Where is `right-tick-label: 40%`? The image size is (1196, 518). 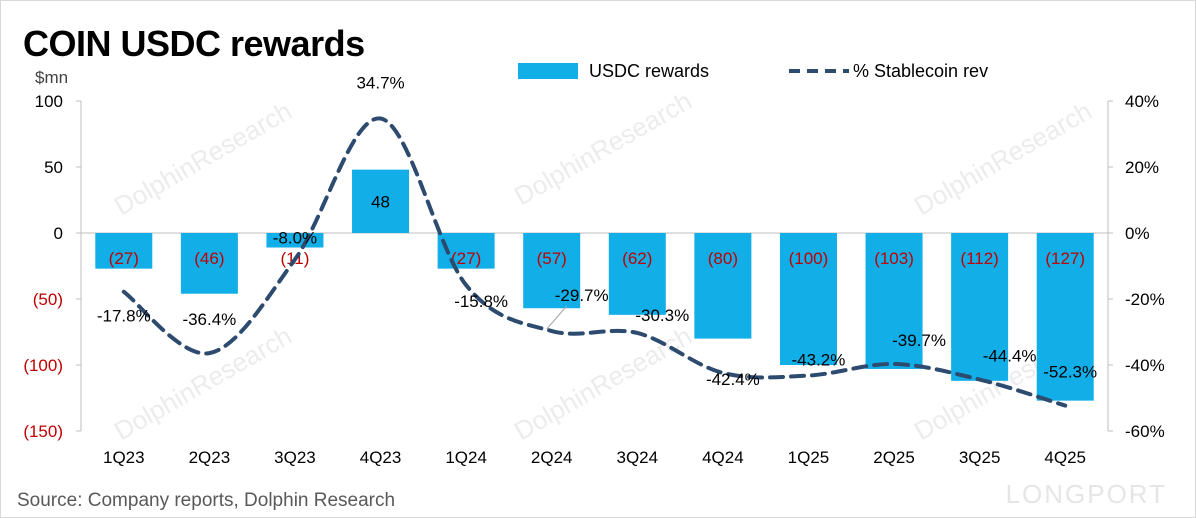 right-tick-label: 40% is located at coordinates (1142, 101).